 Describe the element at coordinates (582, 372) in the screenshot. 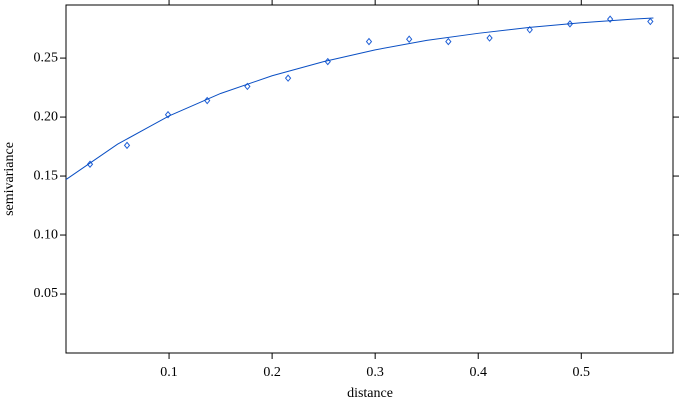

I see `x-tick-label: 0.5` at that location.